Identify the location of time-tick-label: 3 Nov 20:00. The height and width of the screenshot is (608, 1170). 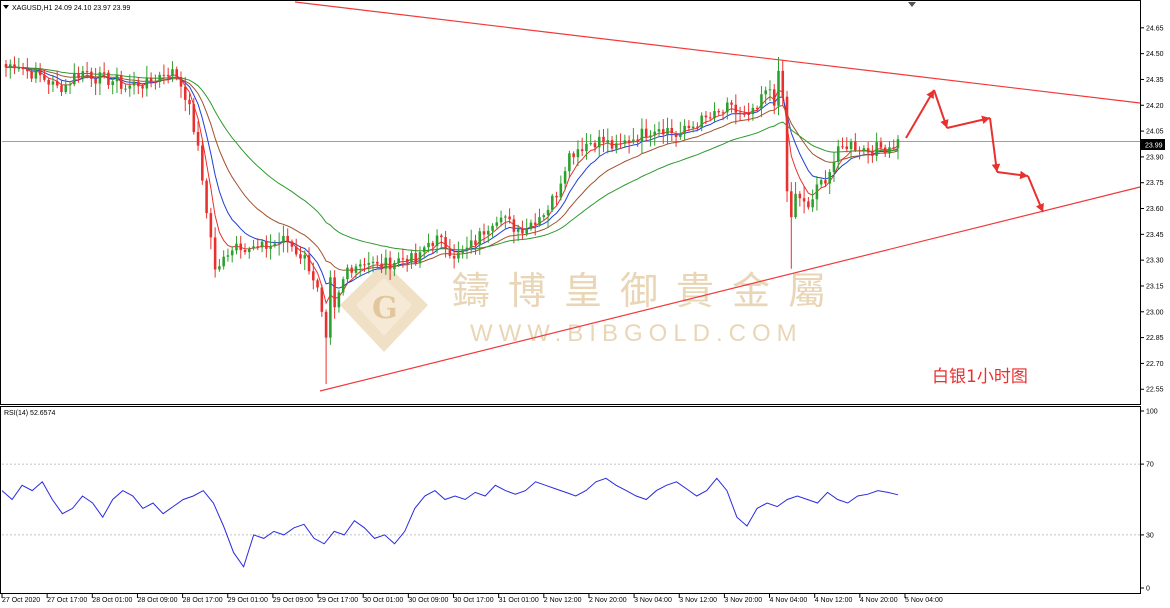
(743, 600).